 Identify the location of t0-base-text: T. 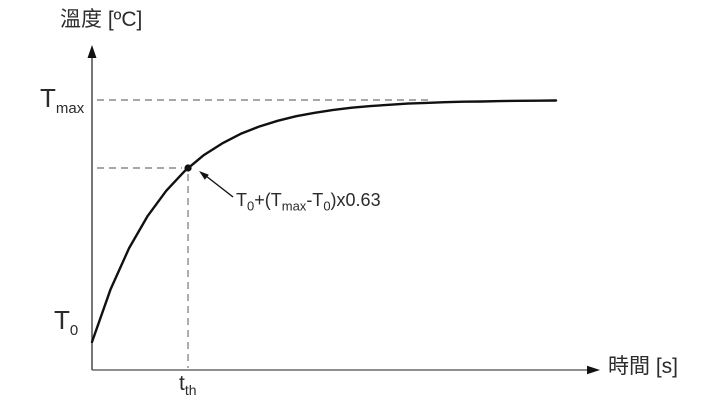
(62, 320).